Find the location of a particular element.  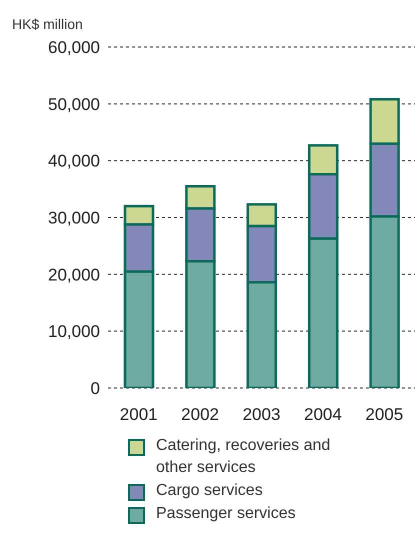

x-tick-label: 2003 is located at coordinates (261, 414).